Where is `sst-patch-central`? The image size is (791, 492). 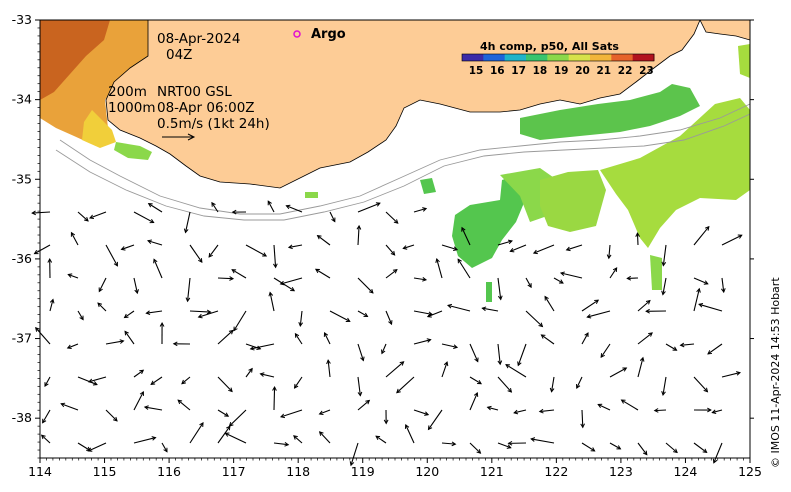 sst-patch-central is located at coordinates (489, 221).